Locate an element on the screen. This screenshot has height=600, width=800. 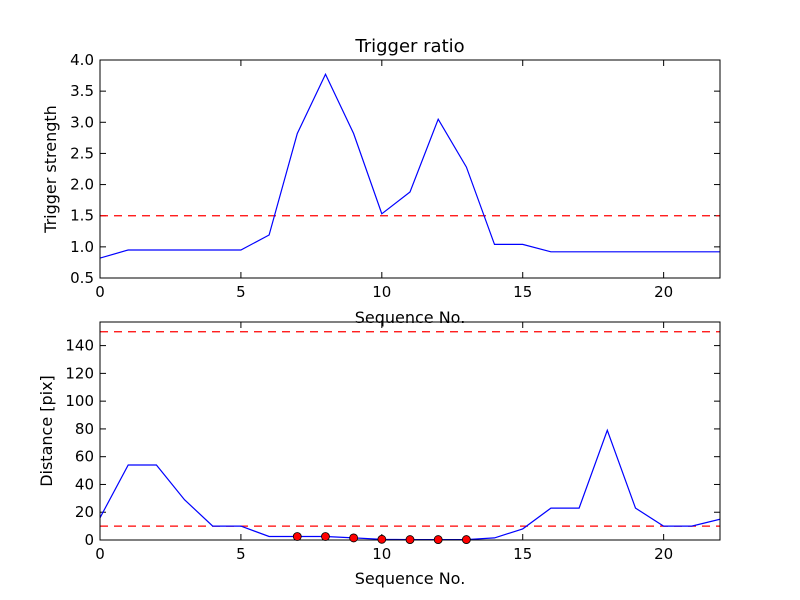
top-x-tick-label: 5 is located at coordinates (241, 292).